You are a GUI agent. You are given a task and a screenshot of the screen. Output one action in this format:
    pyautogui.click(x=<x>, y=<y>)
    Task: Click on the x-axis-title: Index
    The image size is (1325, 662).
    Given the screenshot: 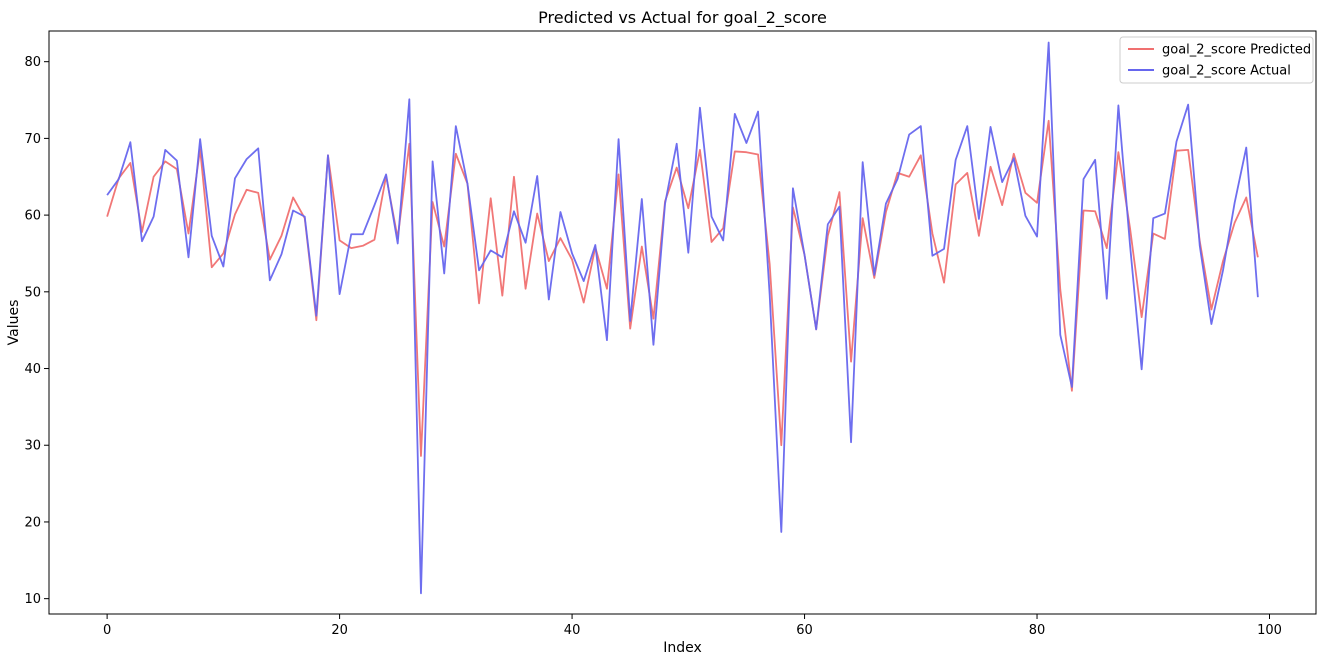 What is the action you would take?
    pyautogui.click(x=682, y=648)
    